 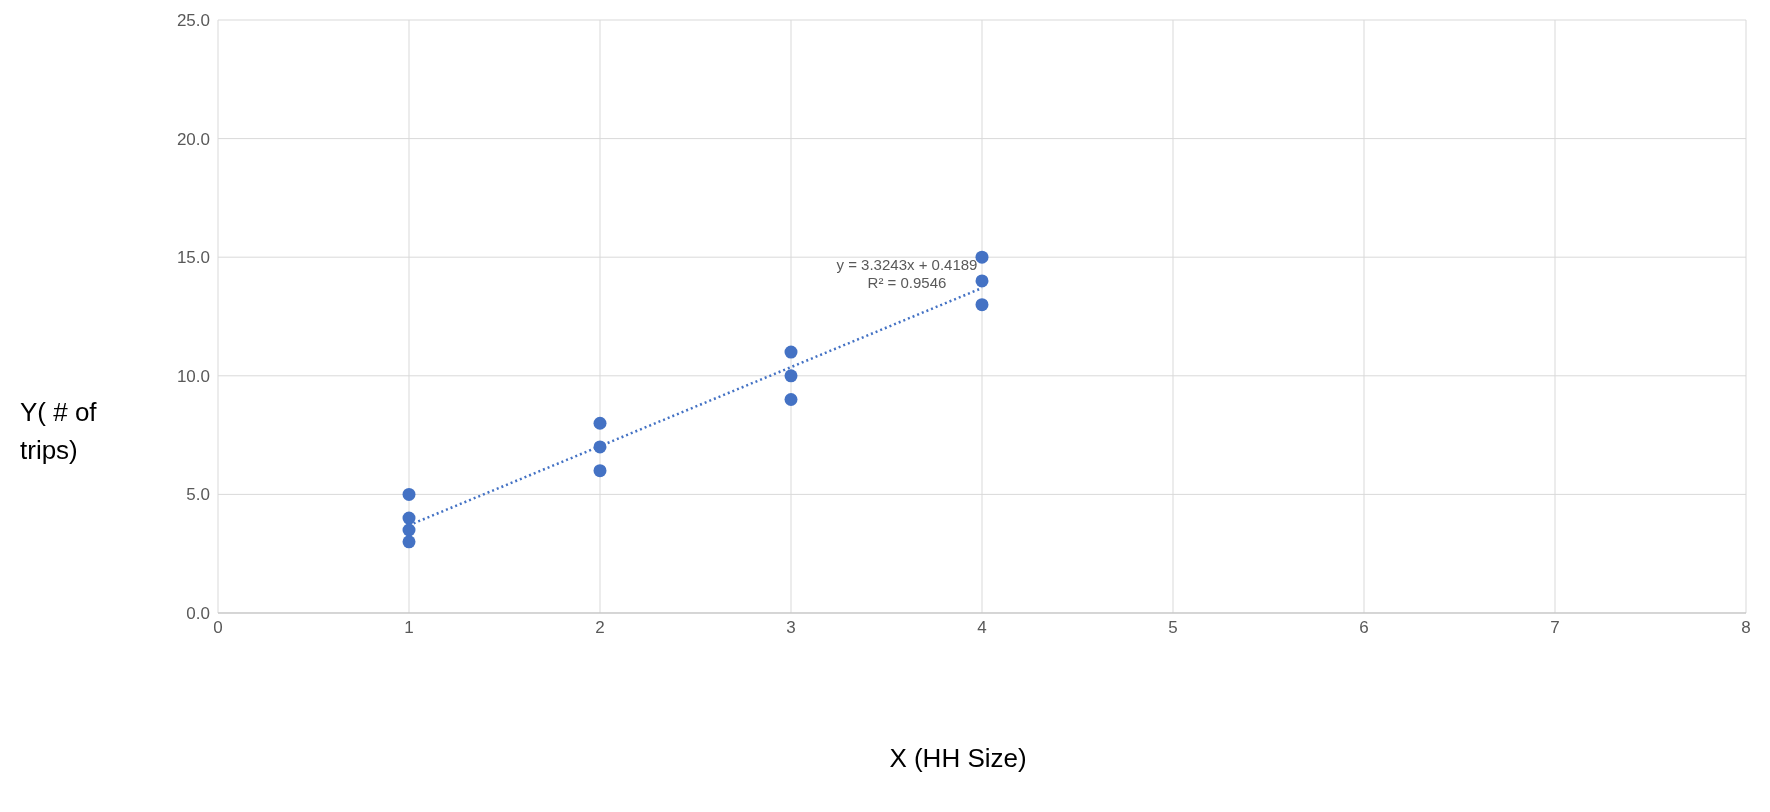 I want to click on annotation: R² = 0.9546, so click(x=907, y=283).